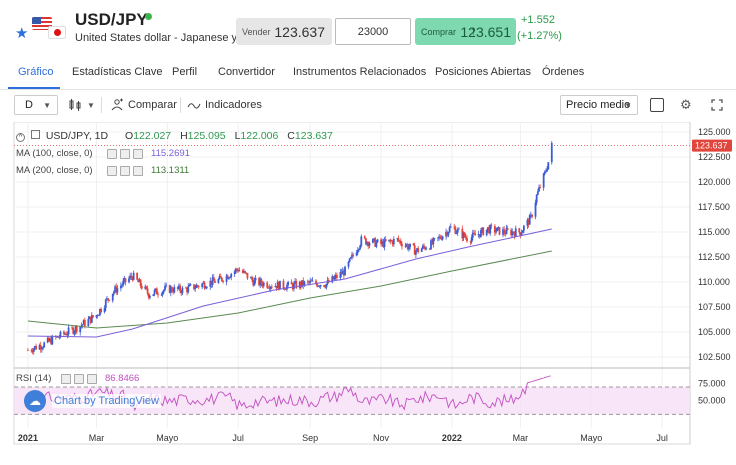 The image size is (736, 465). I want to click on tab-grafico: Gráfico, so click(36, 72).